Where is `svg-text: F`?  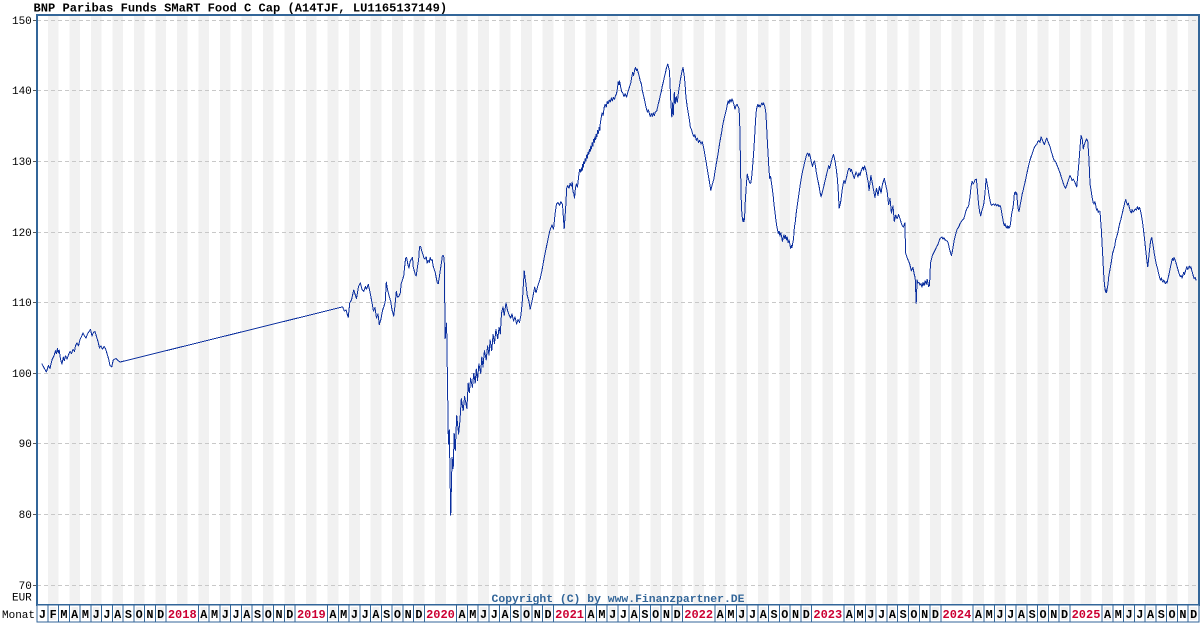
svg-text: F is located at coordinates (53, 615).